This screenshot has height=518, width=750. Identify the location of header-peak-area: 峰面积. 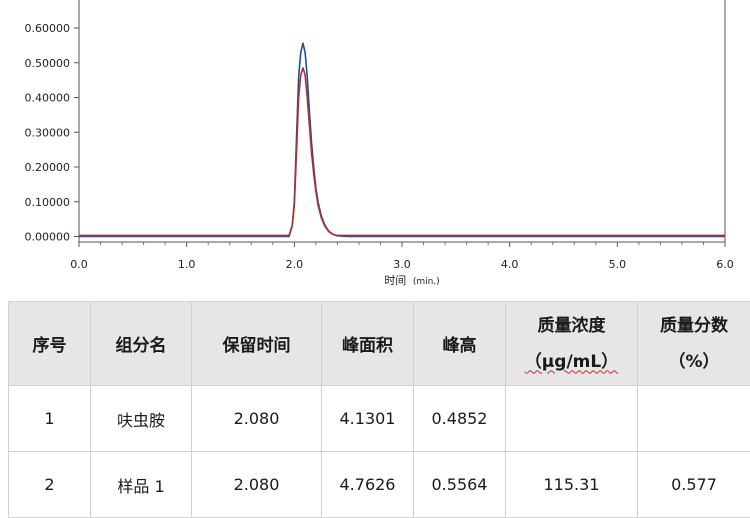
(368, 344).